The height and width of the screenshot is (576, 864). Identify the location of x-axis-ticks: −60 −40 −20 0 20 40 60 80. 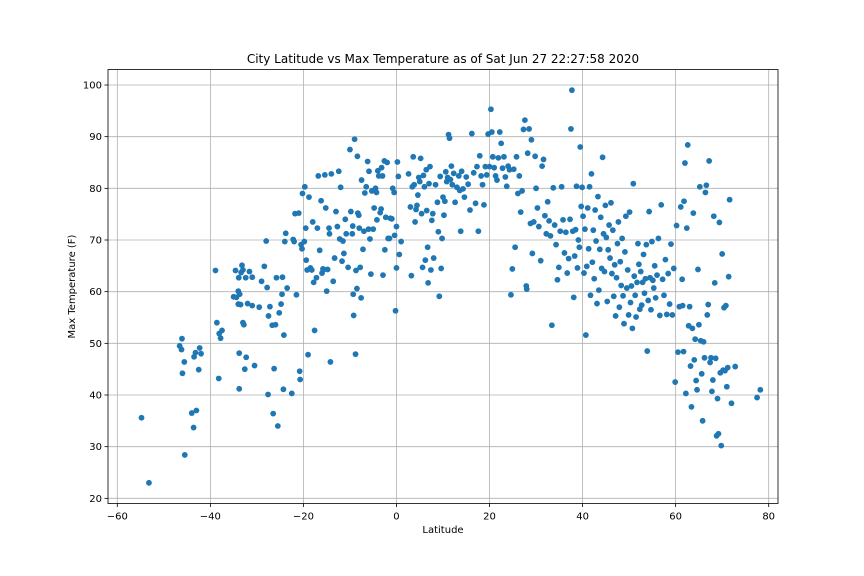
(441, 513).